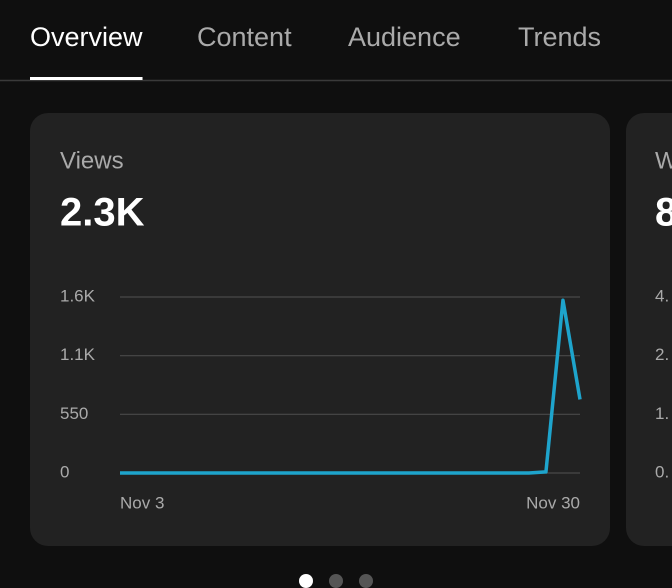  Describe the element at coordinates (662, 413) in the screenshot. I see `y-tick-label: 1.` at that location.